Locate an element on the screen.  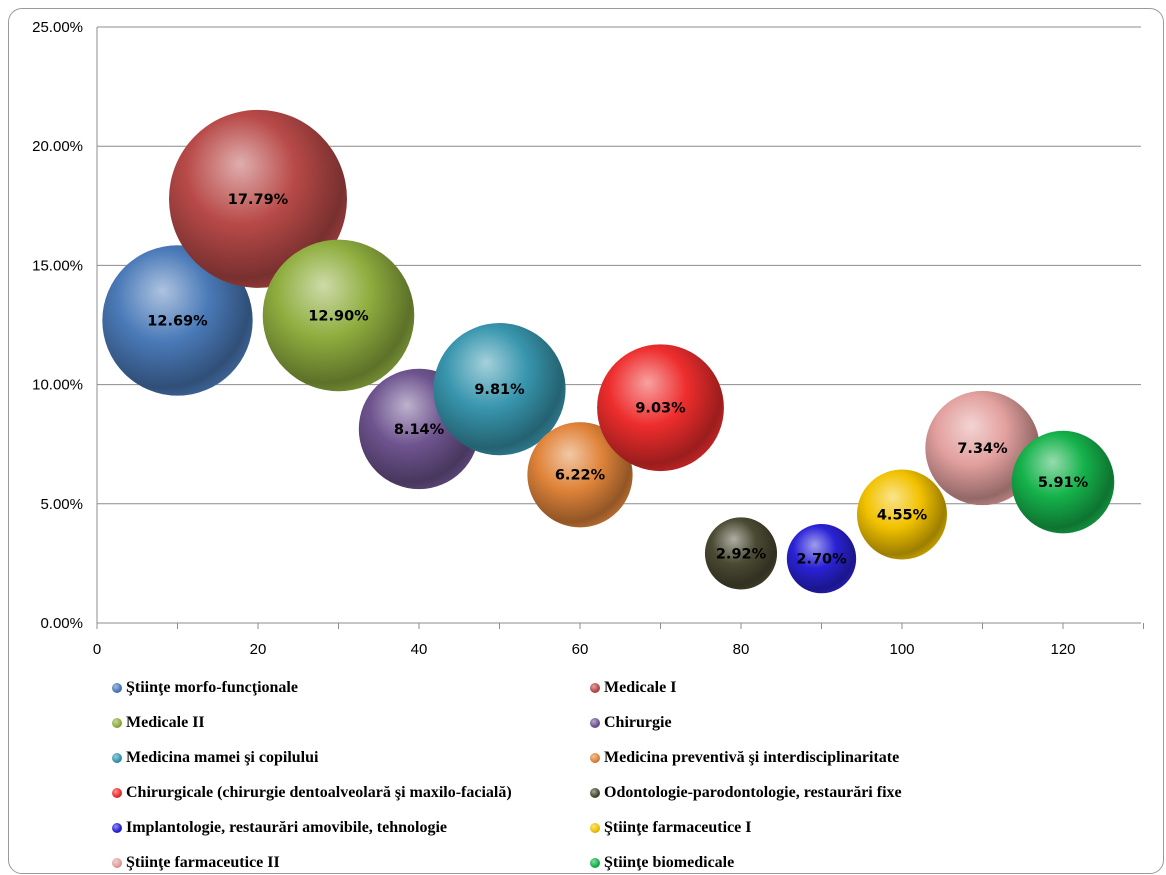
legend-item-medicale-ii: Medicale II is located at coordinates (158, 723).